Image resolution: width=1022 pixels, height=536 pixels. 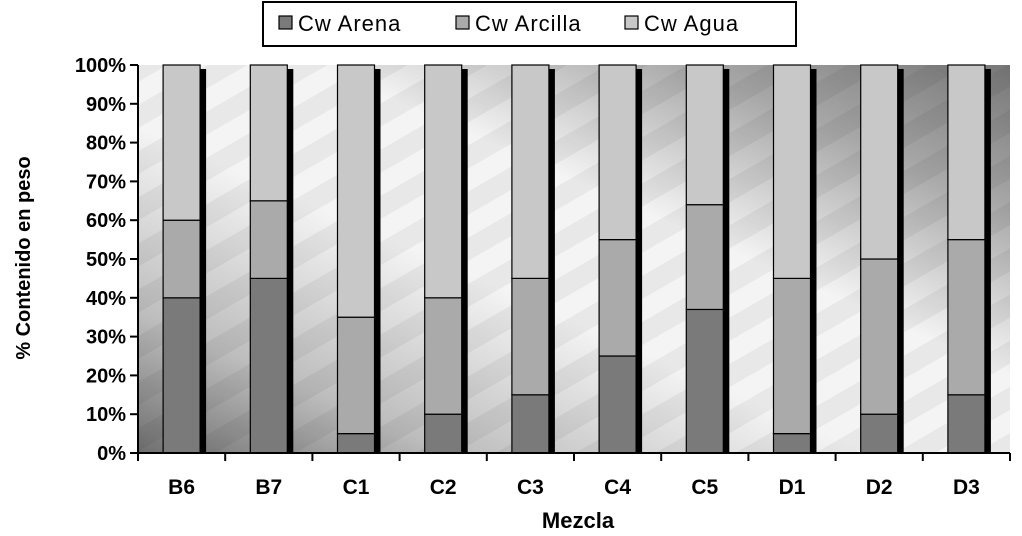 I want to click on y-tick-label: 0%, so click(x=111, y=454).